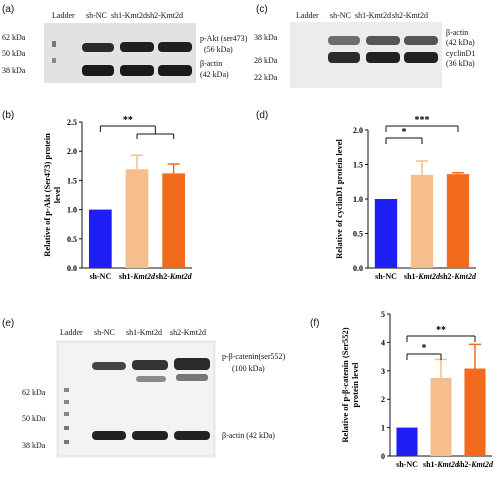 This screenshot has height=478, width=500. I want to click on blot-e-image, so click(136, 399).